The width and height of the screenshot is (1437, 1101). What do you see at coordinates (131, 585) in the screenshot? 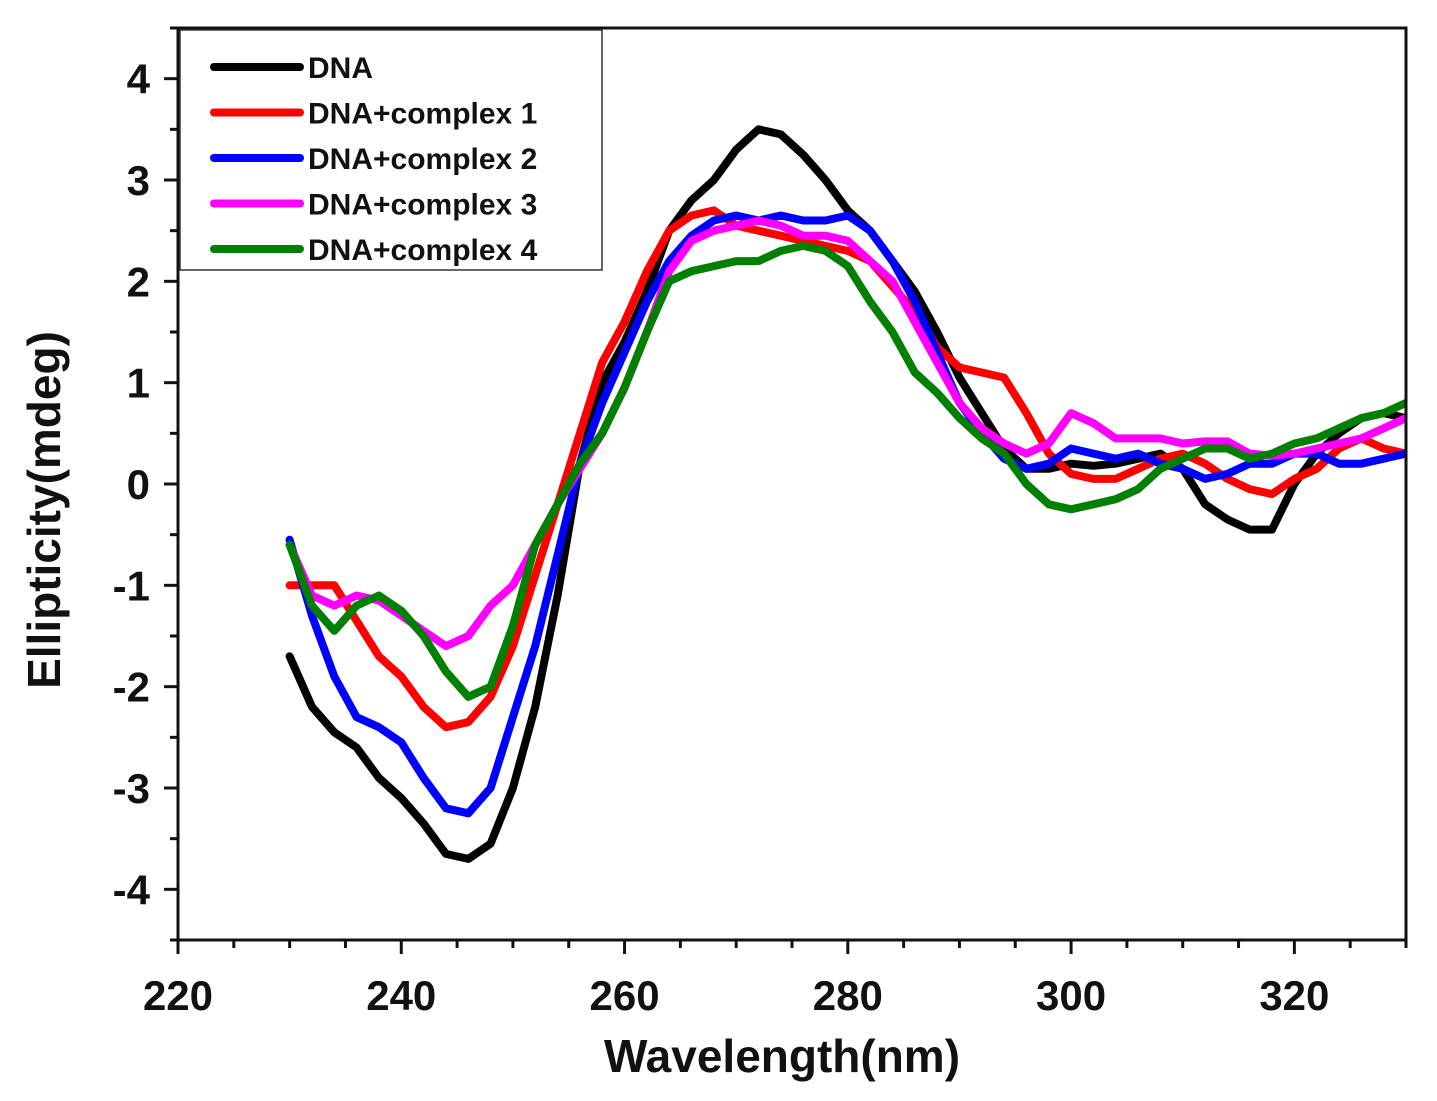
I see `y-tick-label: -1` at bounding box center [131, 585].